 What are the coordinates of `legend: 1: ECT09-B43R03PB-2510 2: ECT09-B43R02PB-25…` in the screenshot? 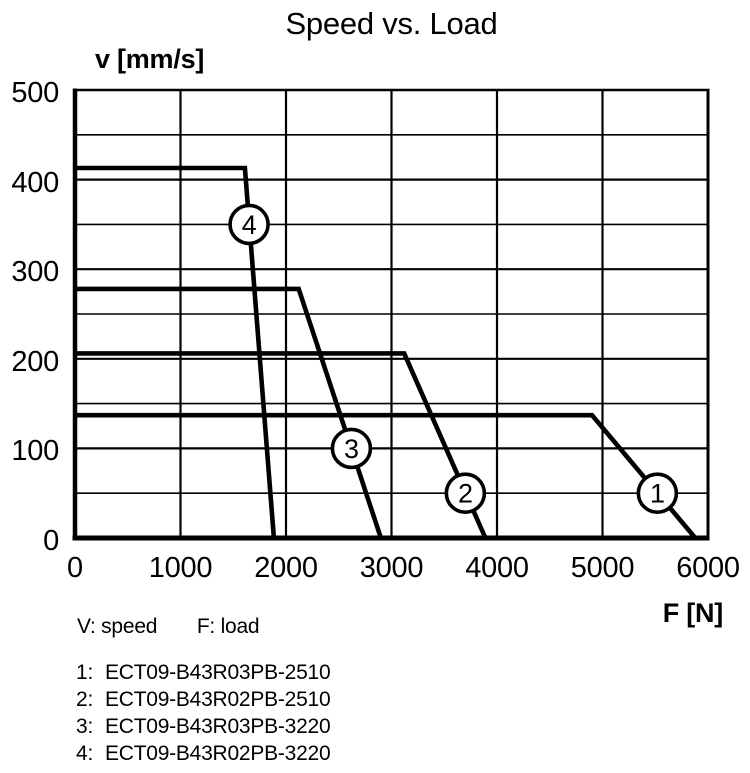 It's located at (203, 713).